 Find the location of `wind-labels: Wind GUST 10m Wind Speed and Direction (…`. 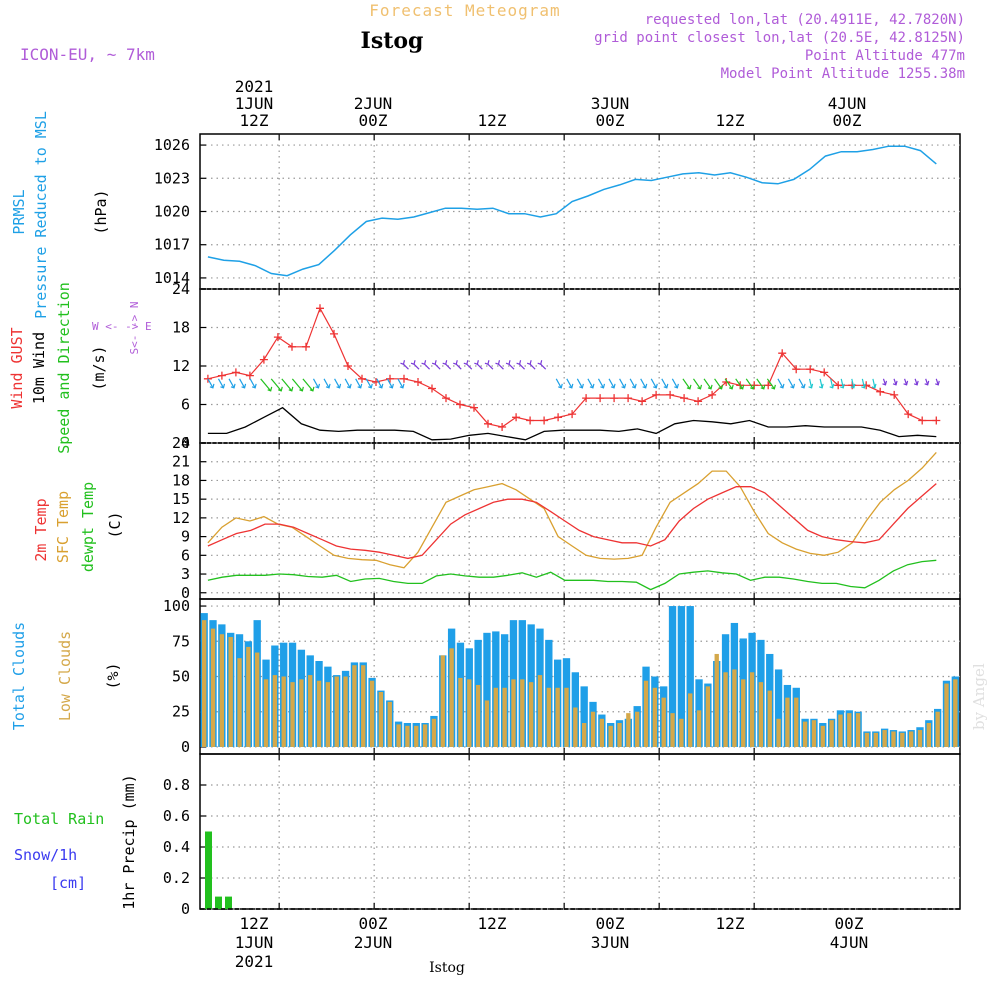

wind-labels: Wind GUST 10m Wind Speed and Direction (… is located at coordinates (80, 368).